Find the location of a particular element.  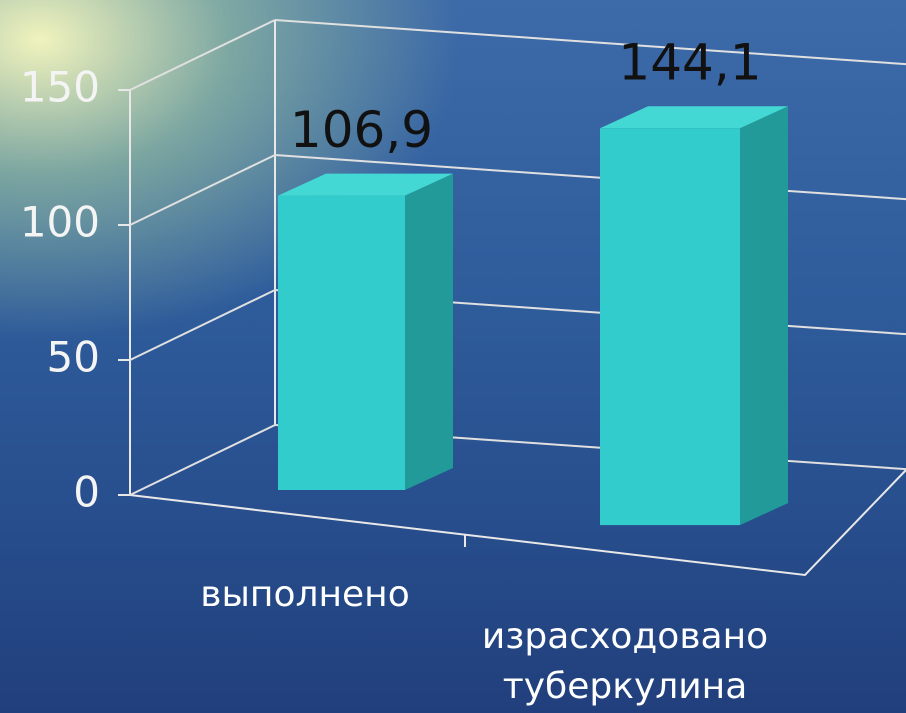

y-tick-label: 150 is located at coordinates (60, 87).